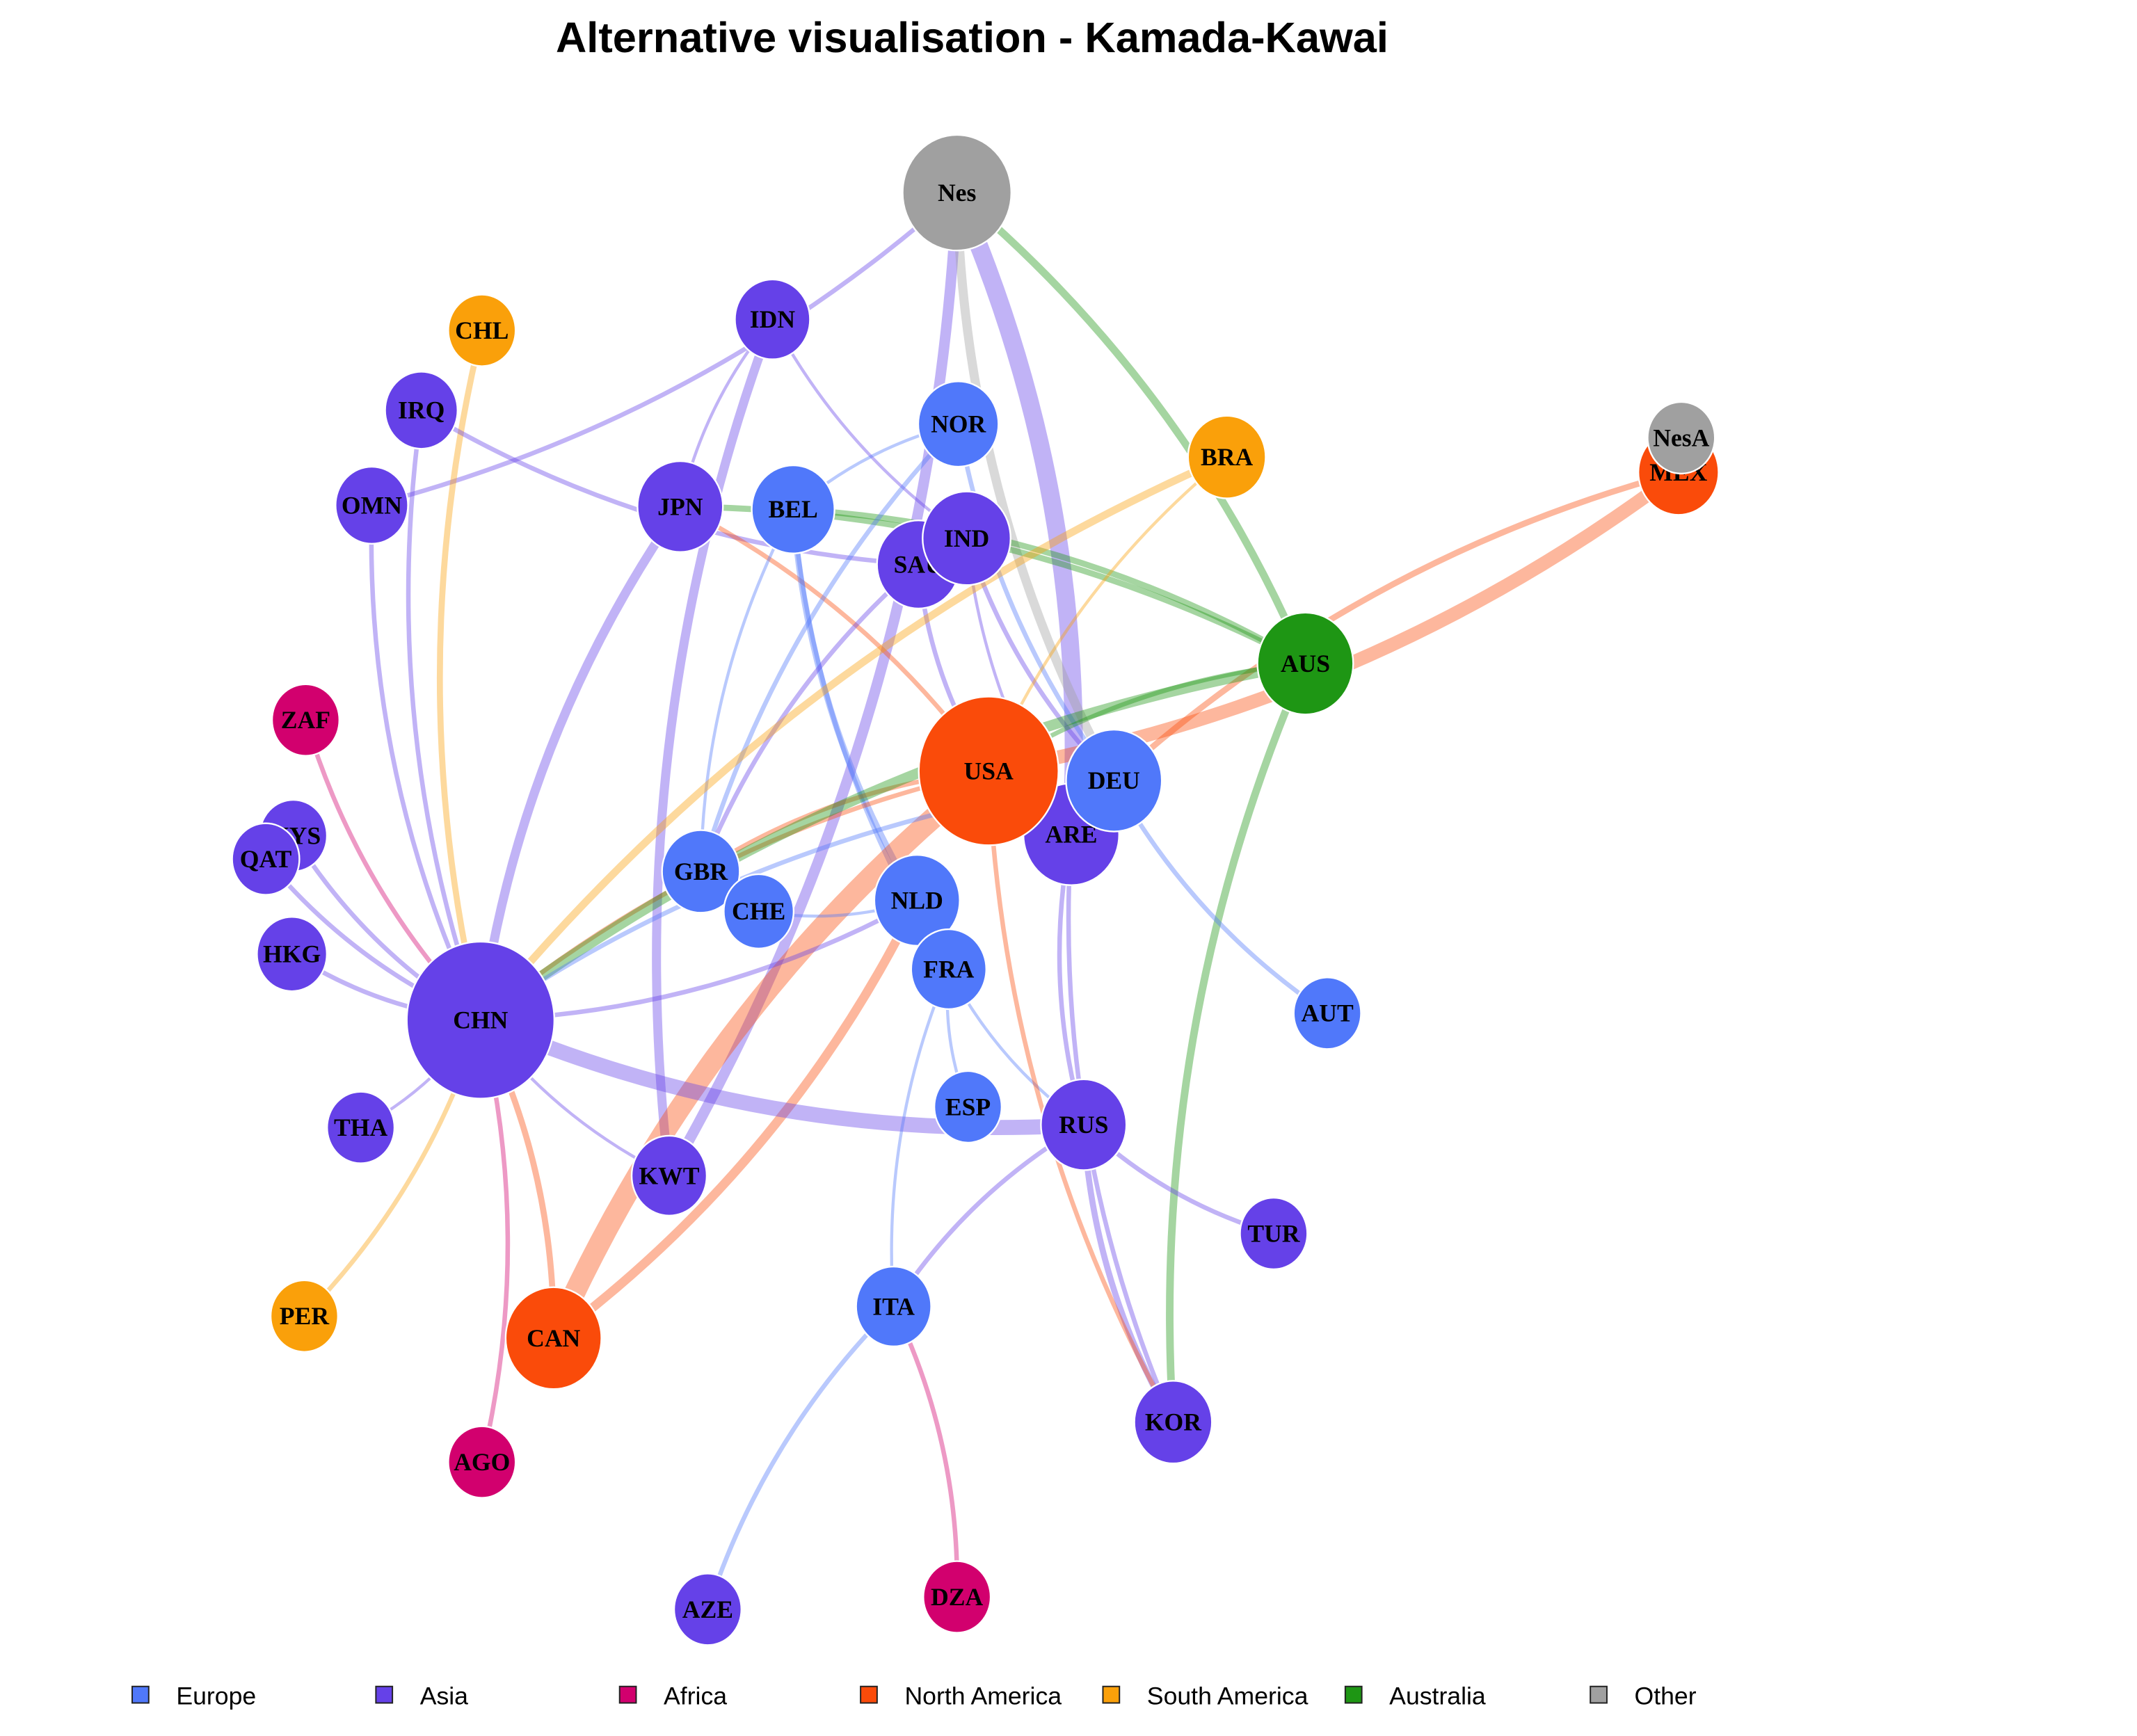 The height and width of the screenshot is (1736, 2137). I want to click on node-tur: TUR, so click(1273, 1233).